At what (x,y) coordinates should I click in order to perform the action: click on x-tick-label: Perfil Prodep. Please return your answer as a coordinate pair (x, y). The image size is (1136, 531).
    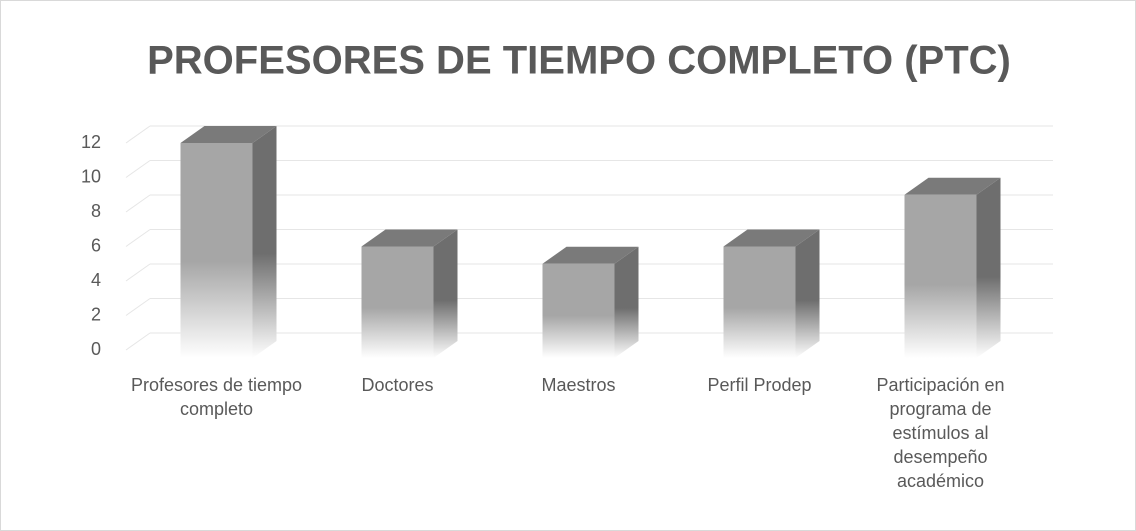
    Looking at the image, I should click on (759, 385).